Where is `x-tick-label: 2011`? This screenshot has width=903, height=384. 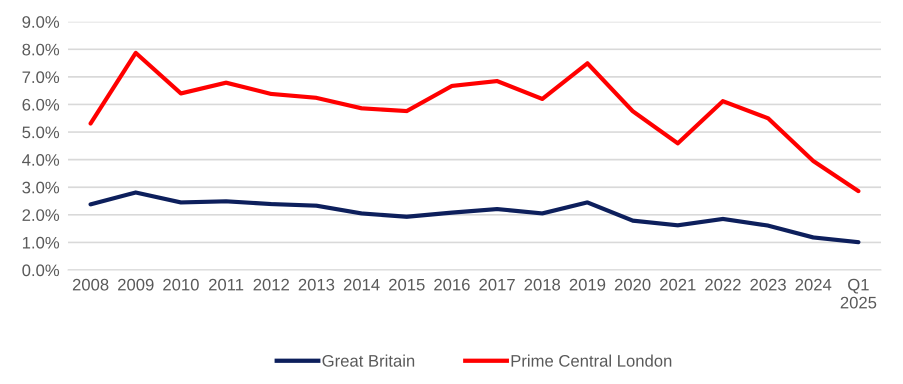
x-tick-label: 2011 is located at coordinates (226, 284).